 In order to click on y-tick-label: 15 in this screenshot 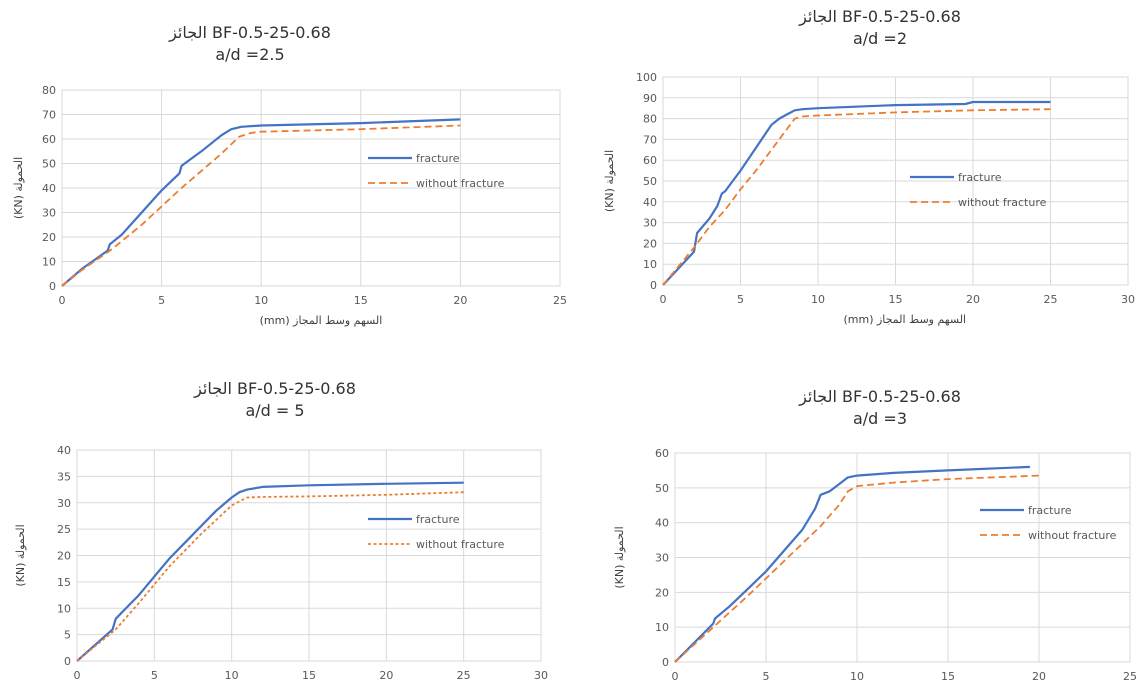, I will do `click(64, 582)`.